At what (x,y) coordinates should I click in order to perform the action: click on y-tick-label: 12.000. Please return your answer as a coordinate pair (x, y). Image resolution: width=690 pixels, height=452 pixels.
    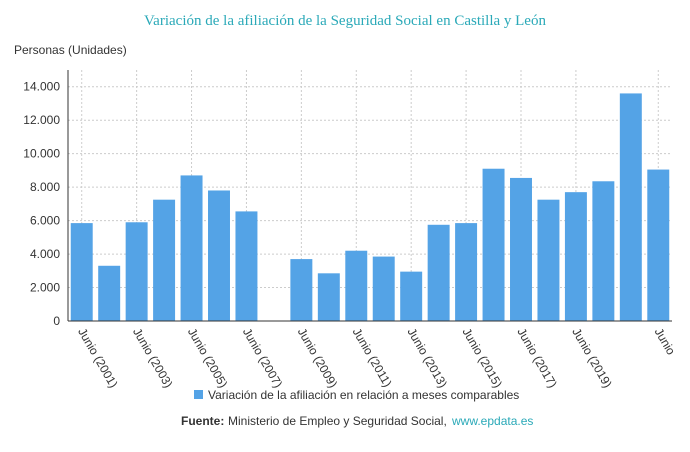
    Looking at the image, I should click on (41, 120).